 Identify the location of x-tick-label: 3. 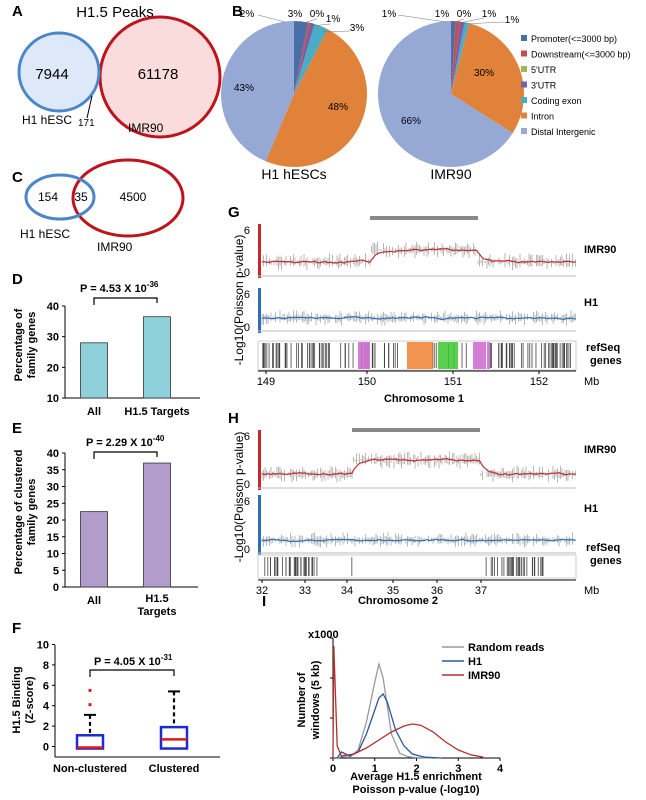
(458, 769).